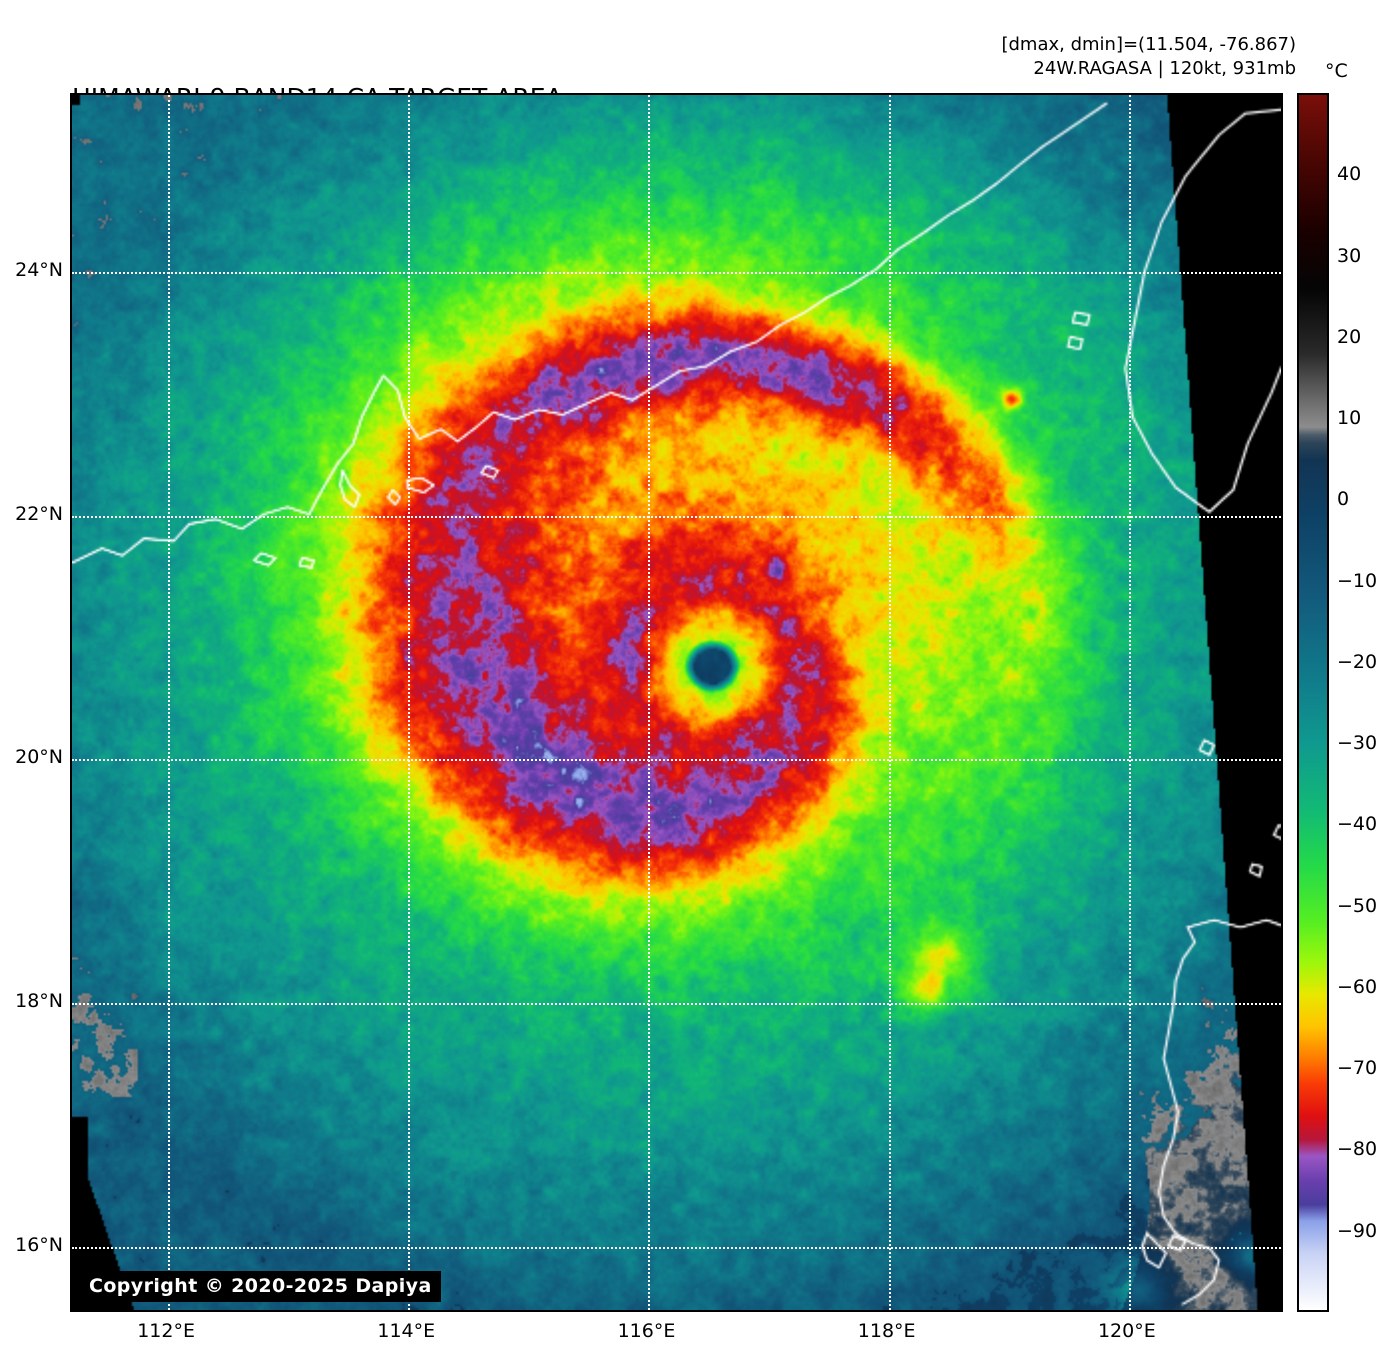  I want to click on colorbar-tick-1: 30, so click(1349, 255).